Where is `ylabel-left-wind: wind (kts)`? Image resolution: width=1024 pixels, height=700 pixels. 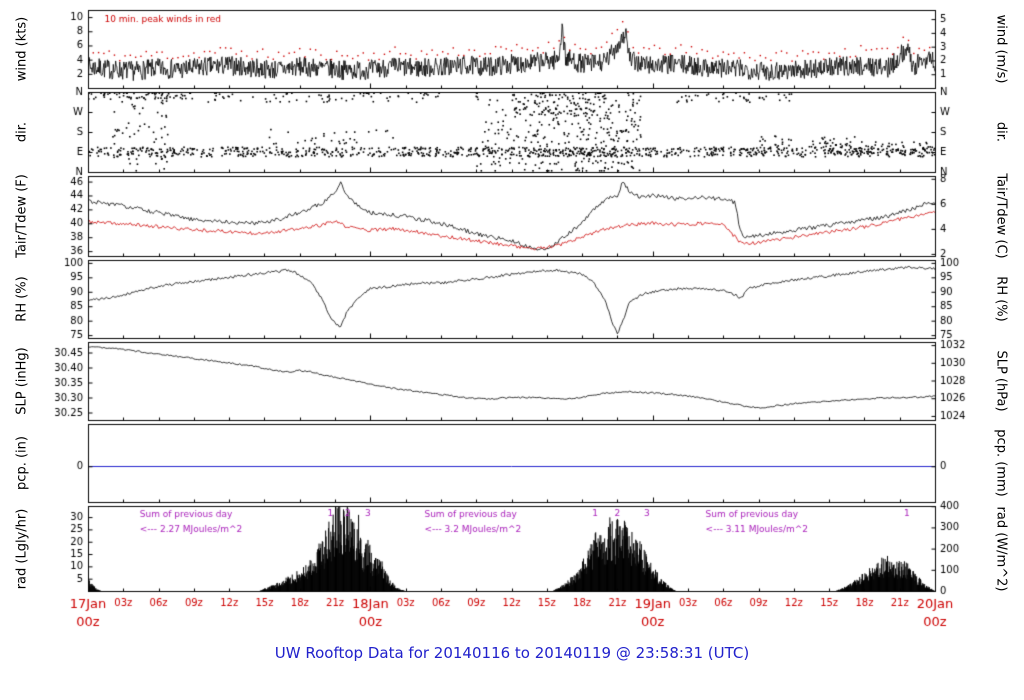 ylabel-left-wind: wind (kts) is located at coordinates (22, 49).